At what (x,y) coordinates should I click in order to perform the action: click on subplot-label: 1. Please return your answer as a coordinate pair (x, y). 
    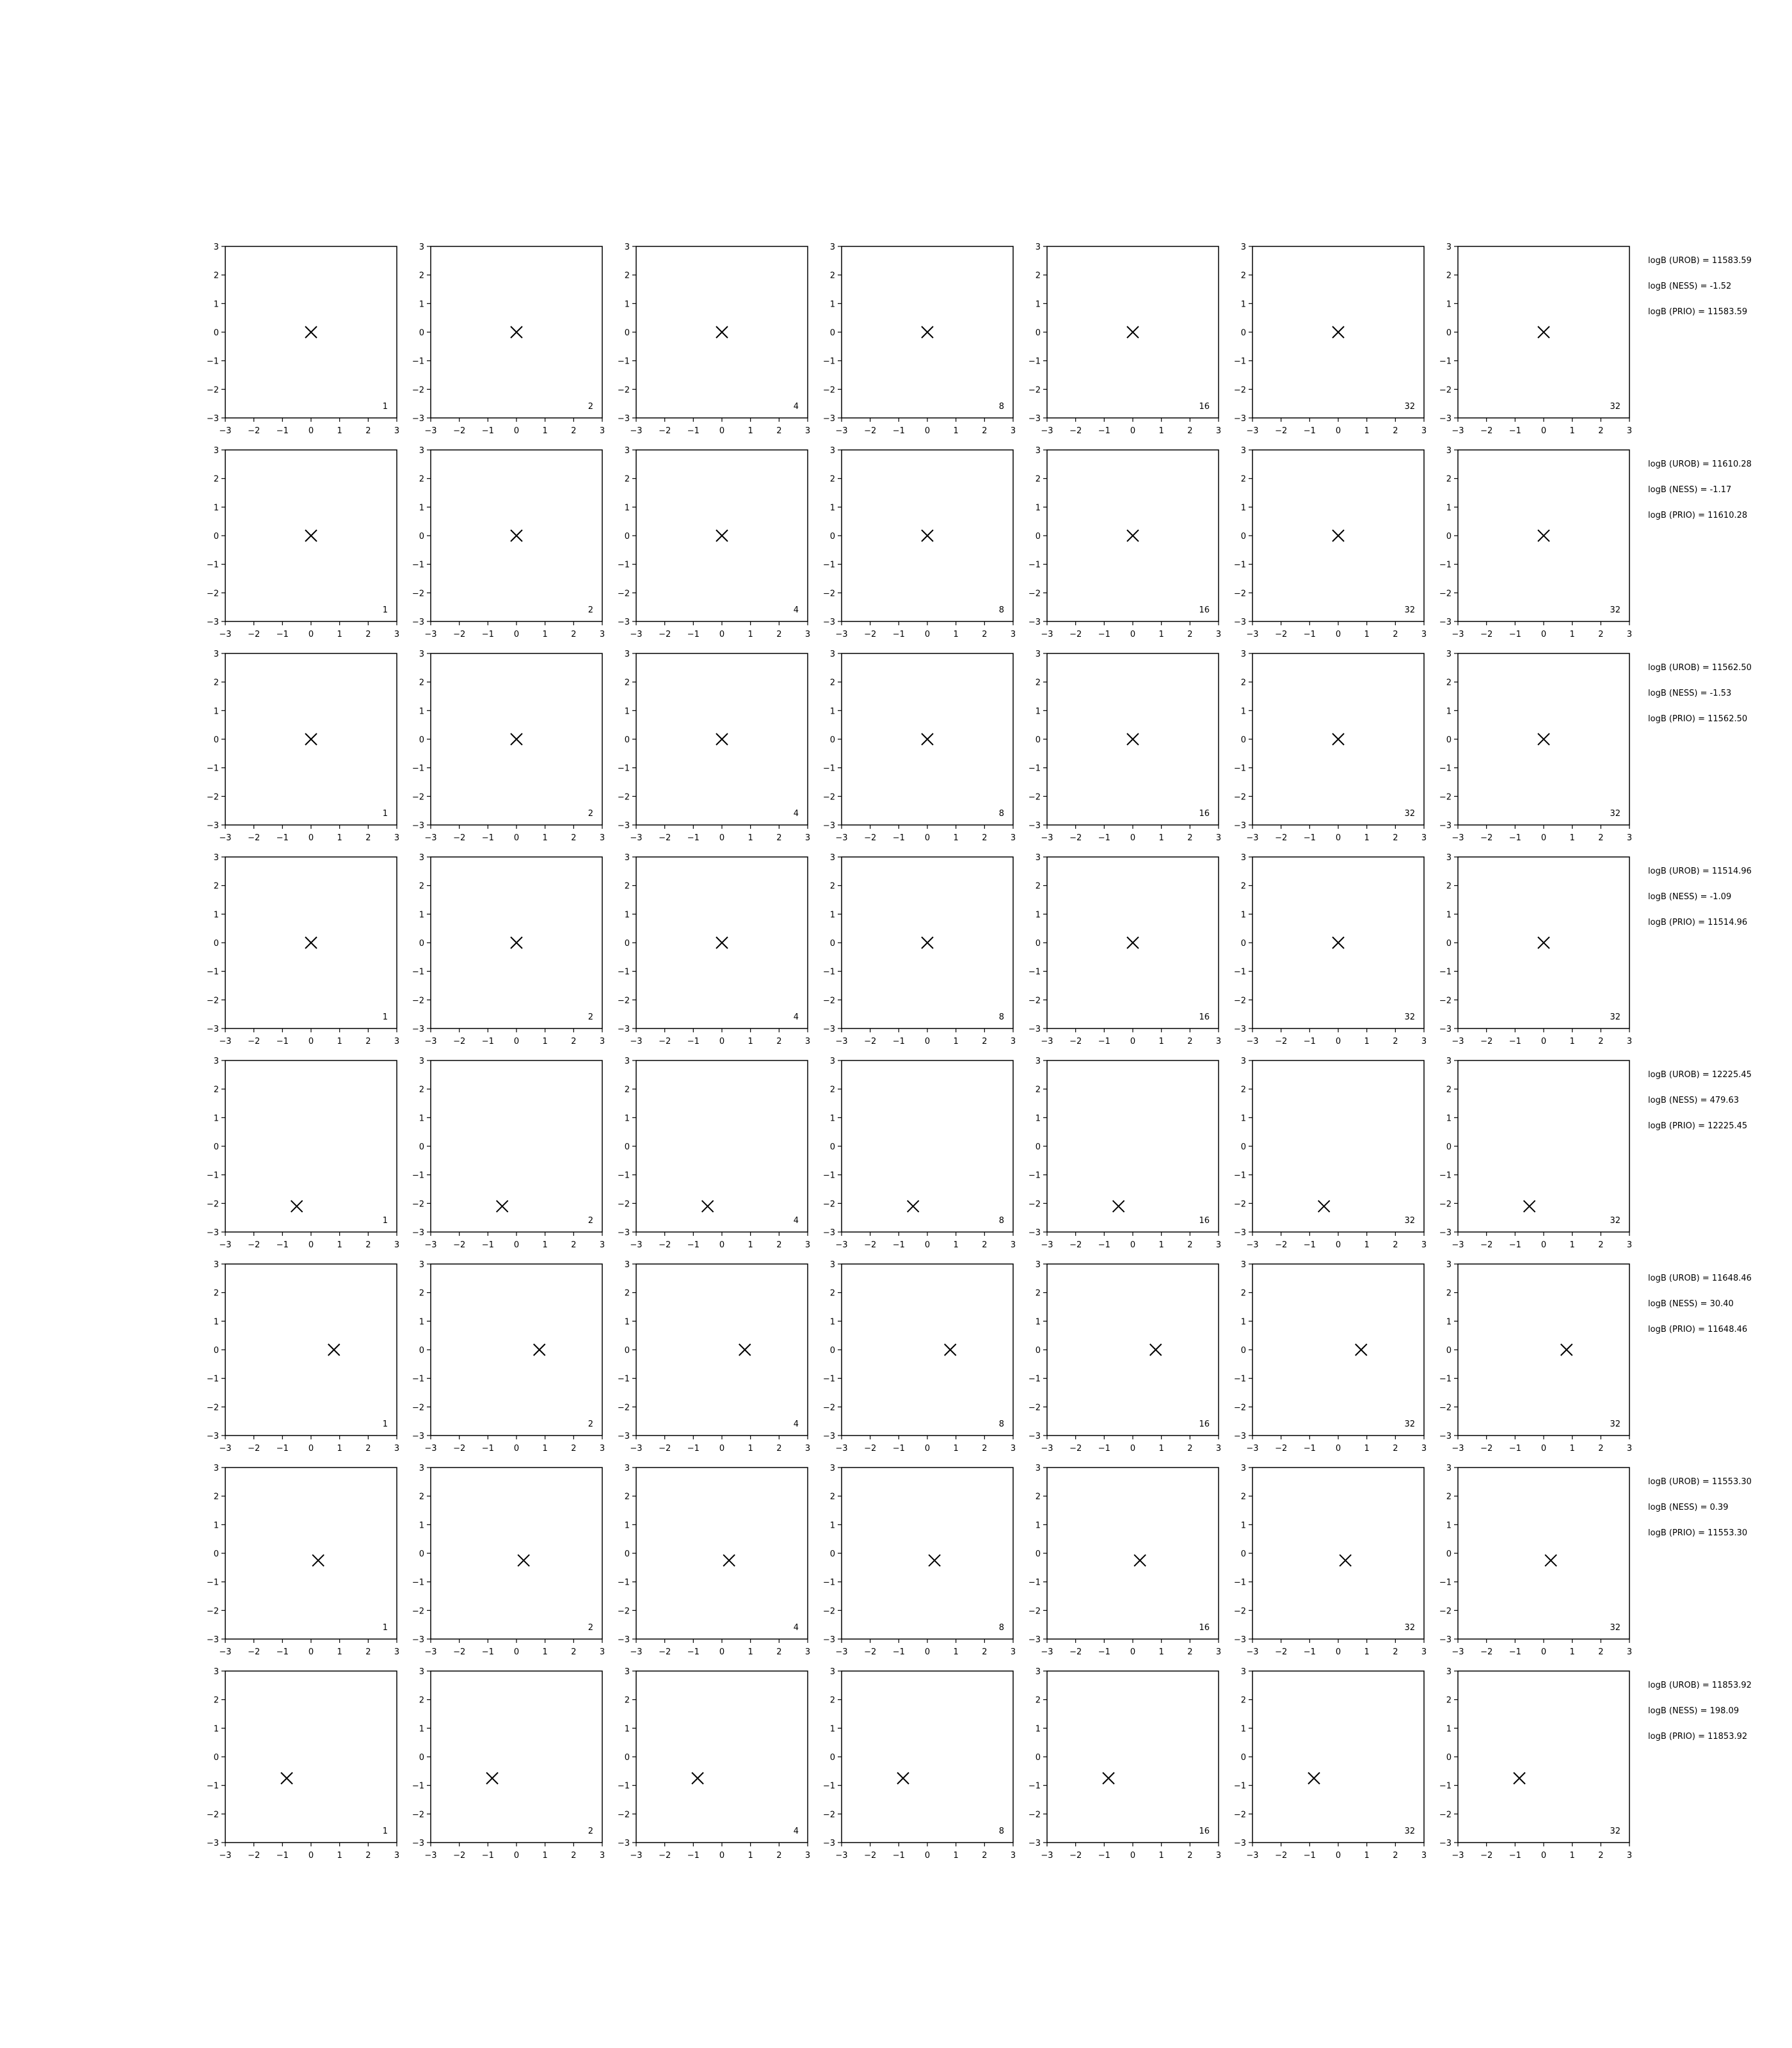
    Looking at the image, I should click on (385, 1017).